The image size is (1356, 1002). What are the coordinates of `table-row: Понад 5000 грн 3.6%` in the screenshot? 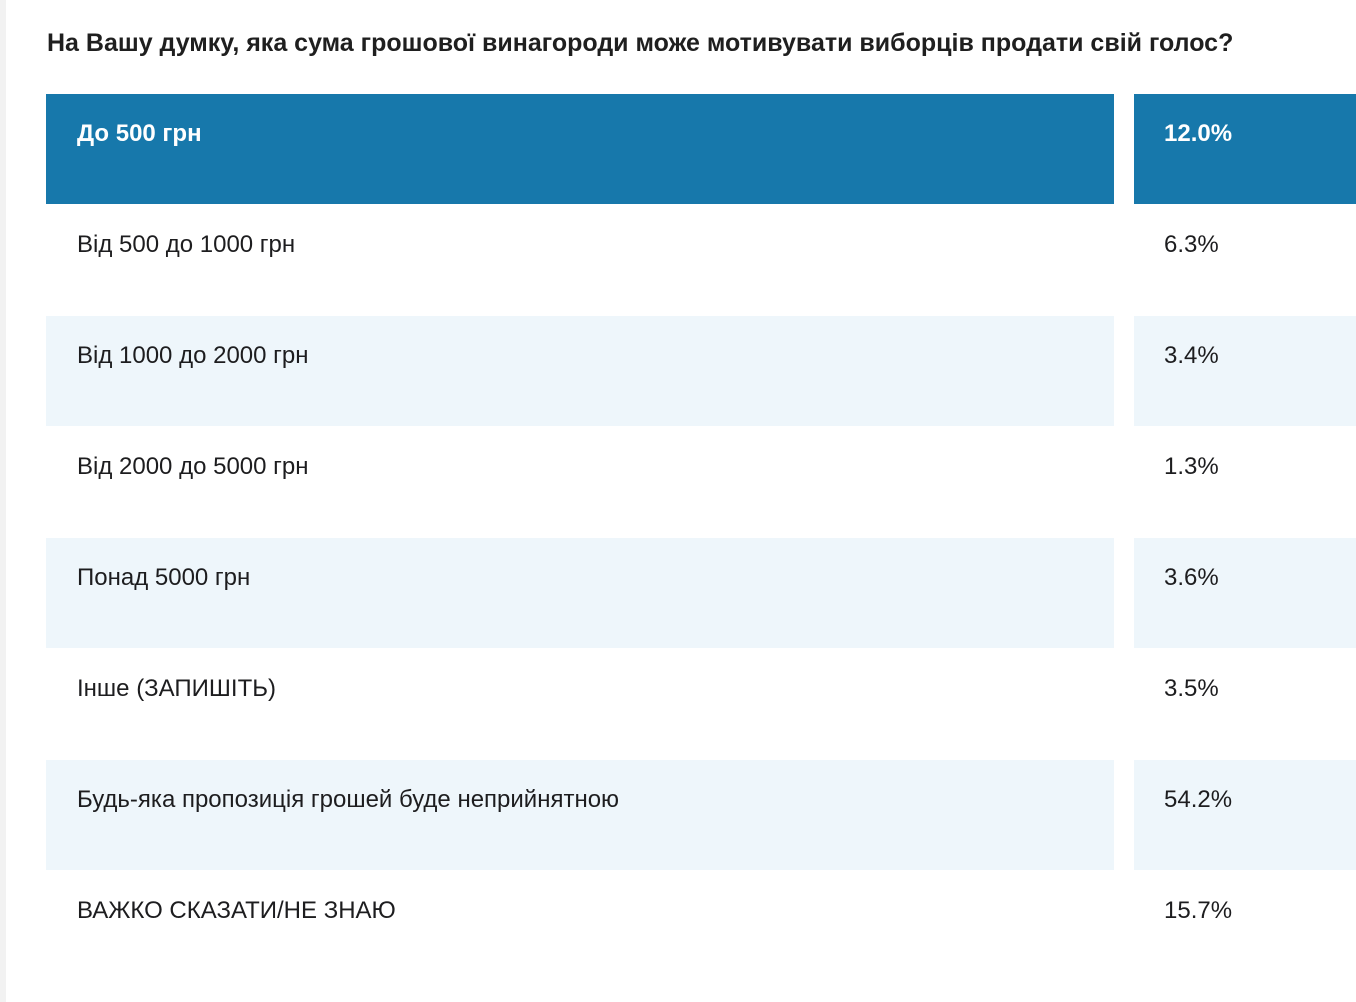 It's located at (701, 593).